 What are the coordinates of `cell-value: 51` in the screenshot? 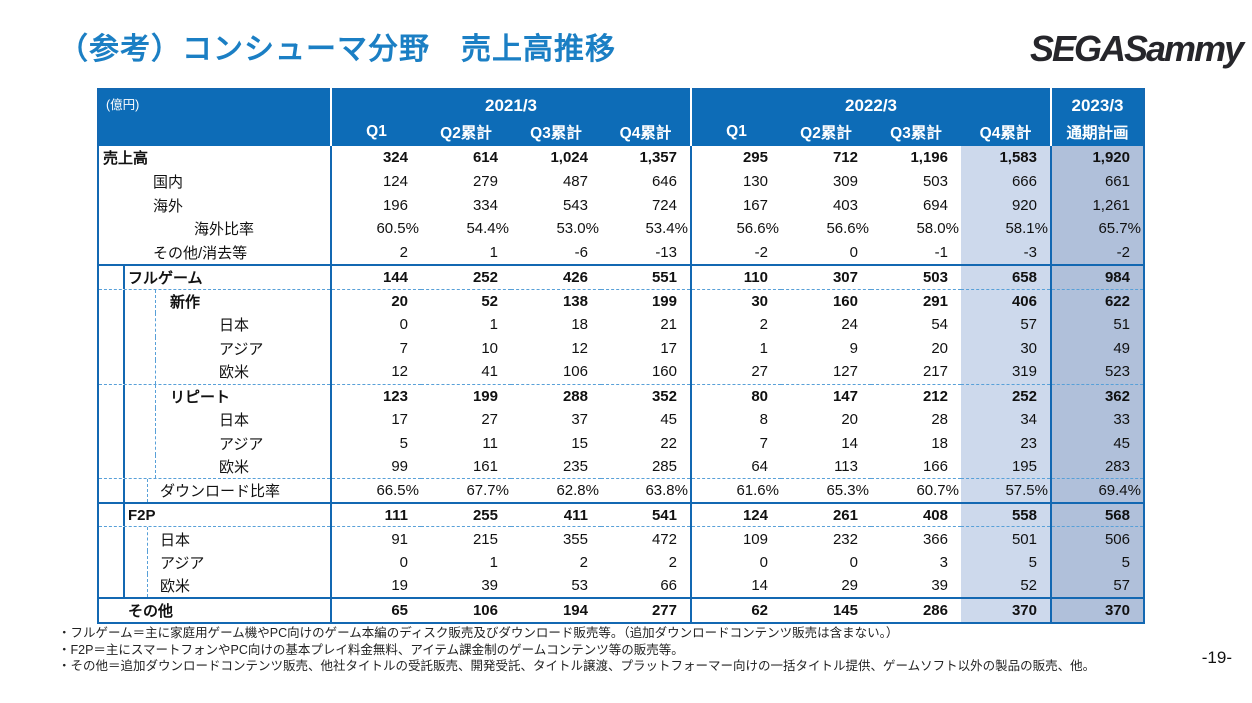 It's located at (1097, 324).